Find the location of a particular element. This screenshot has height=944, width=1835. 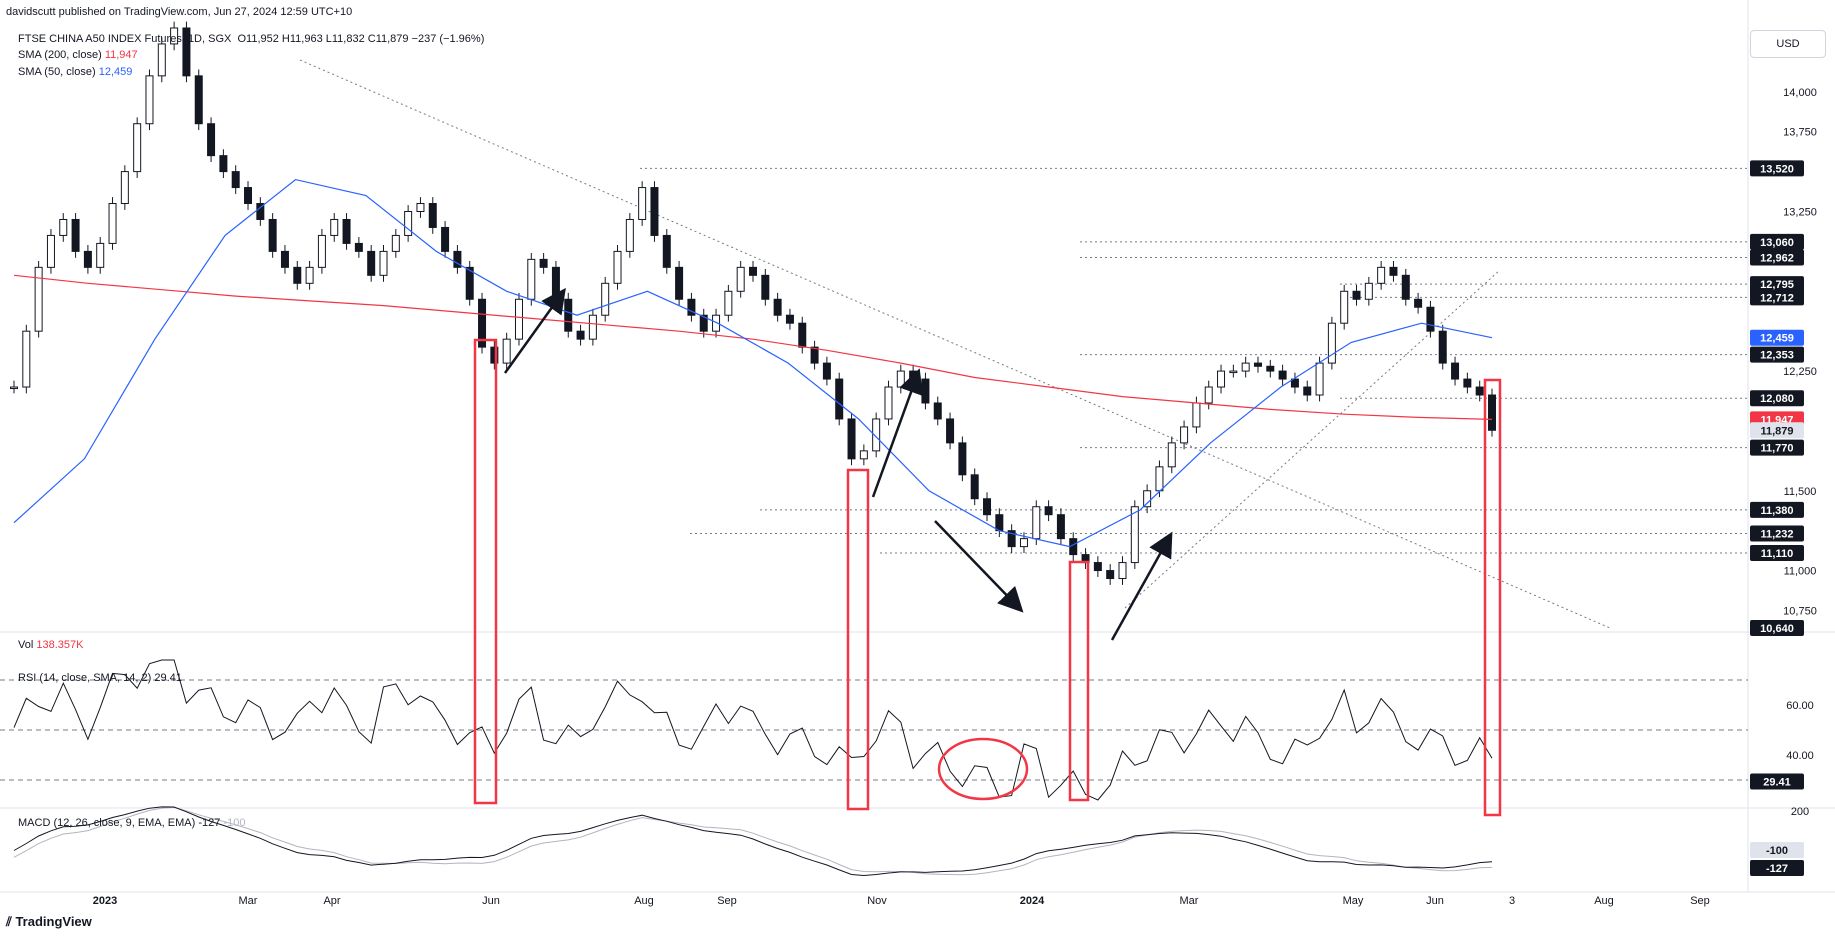

currency-button: USD is located at coordinates (1788, 44).